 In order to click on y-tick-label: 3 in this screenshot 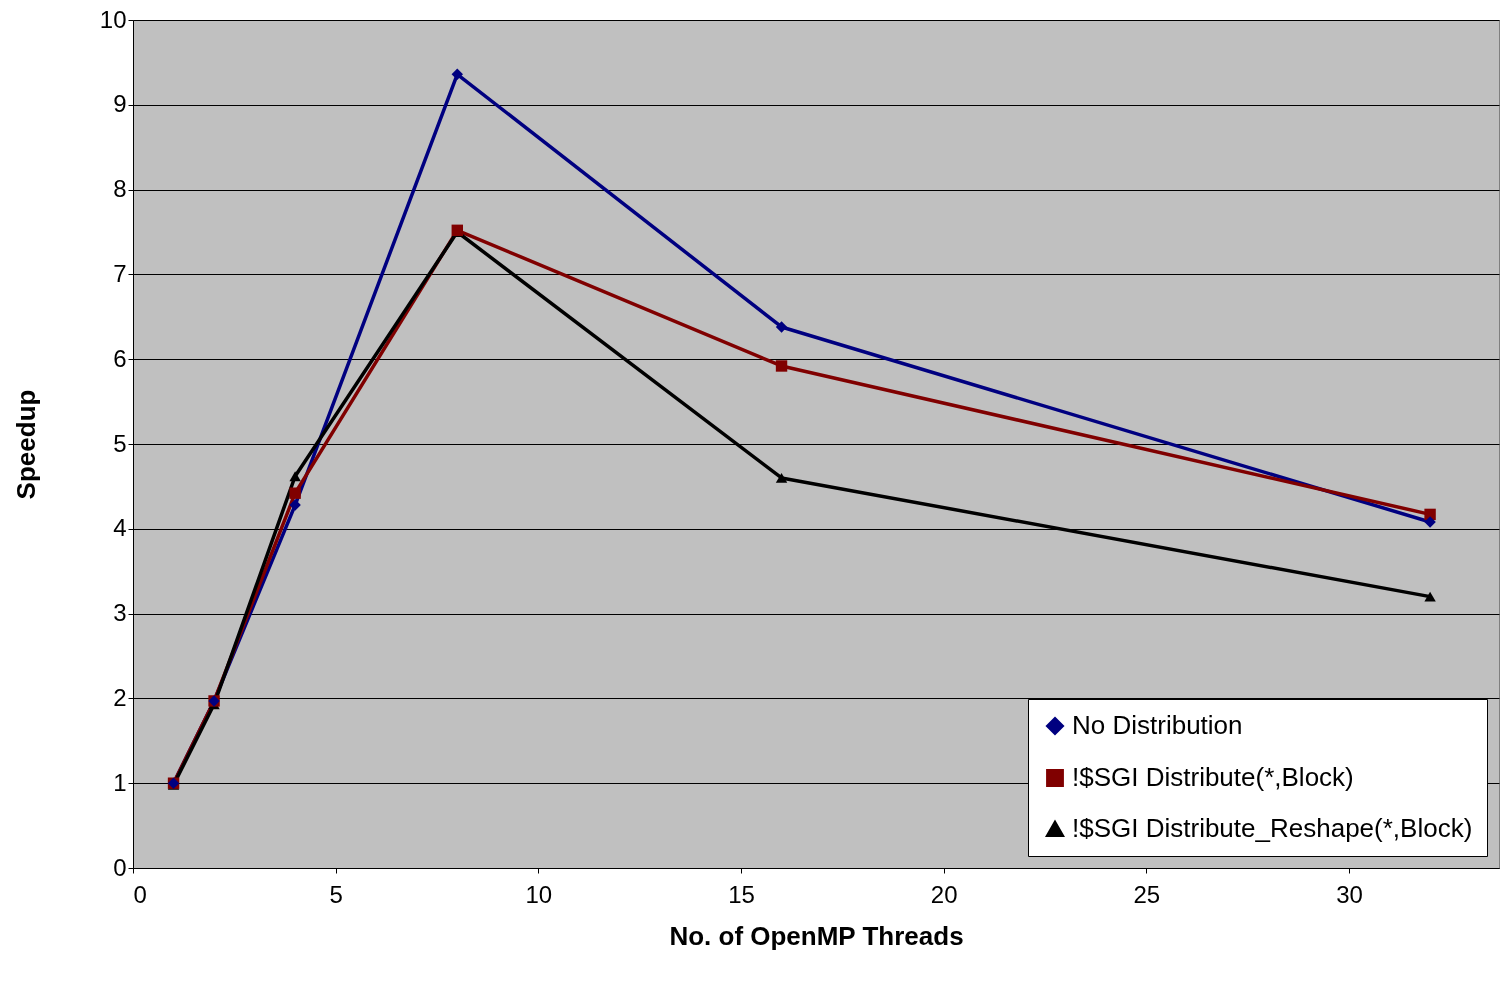, I will do `click(120, 613)`.